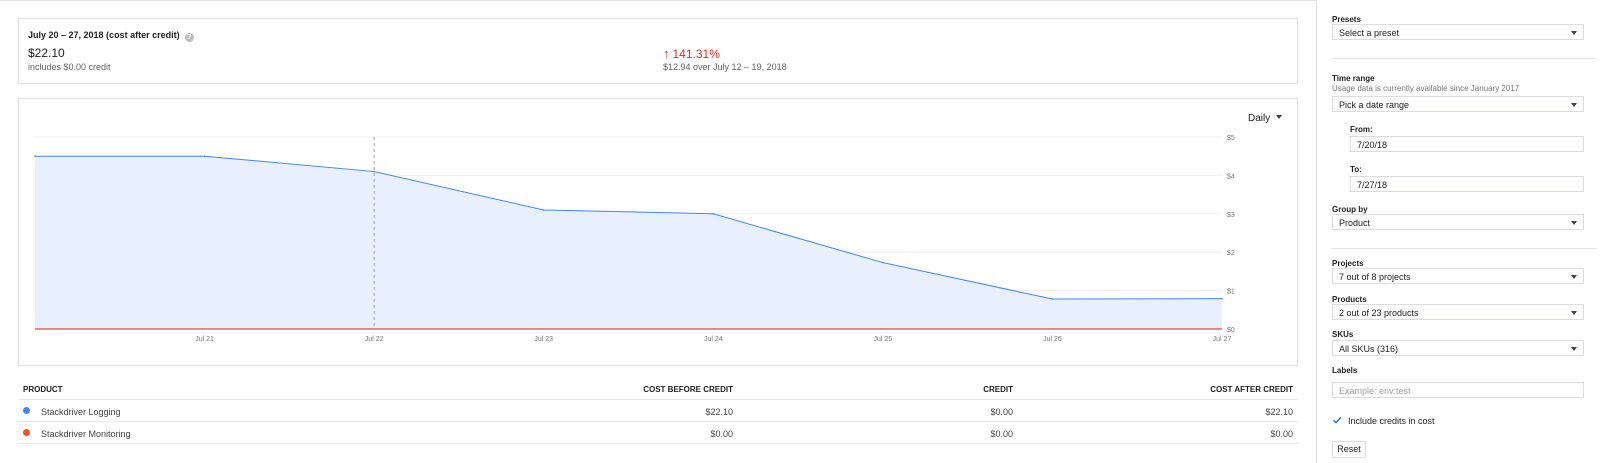 The width and height of the screenshot is (1600, 463). Describe the element at coordinates (204, 339) in the screenshot. I see `x-tick-label: Jul 21` at that location.